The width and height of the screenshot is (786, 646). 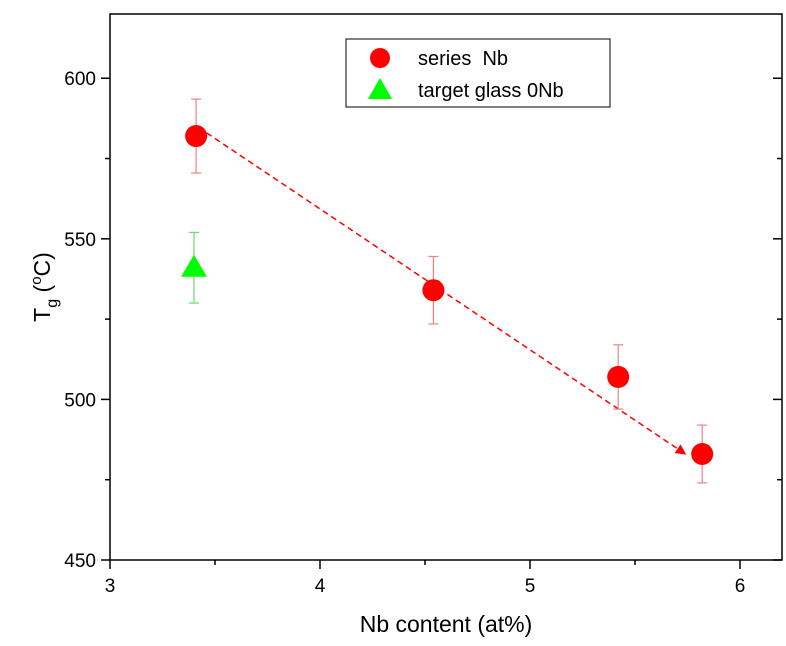 I want to click on y-tick-label: 550, so click(x=80, y=240).